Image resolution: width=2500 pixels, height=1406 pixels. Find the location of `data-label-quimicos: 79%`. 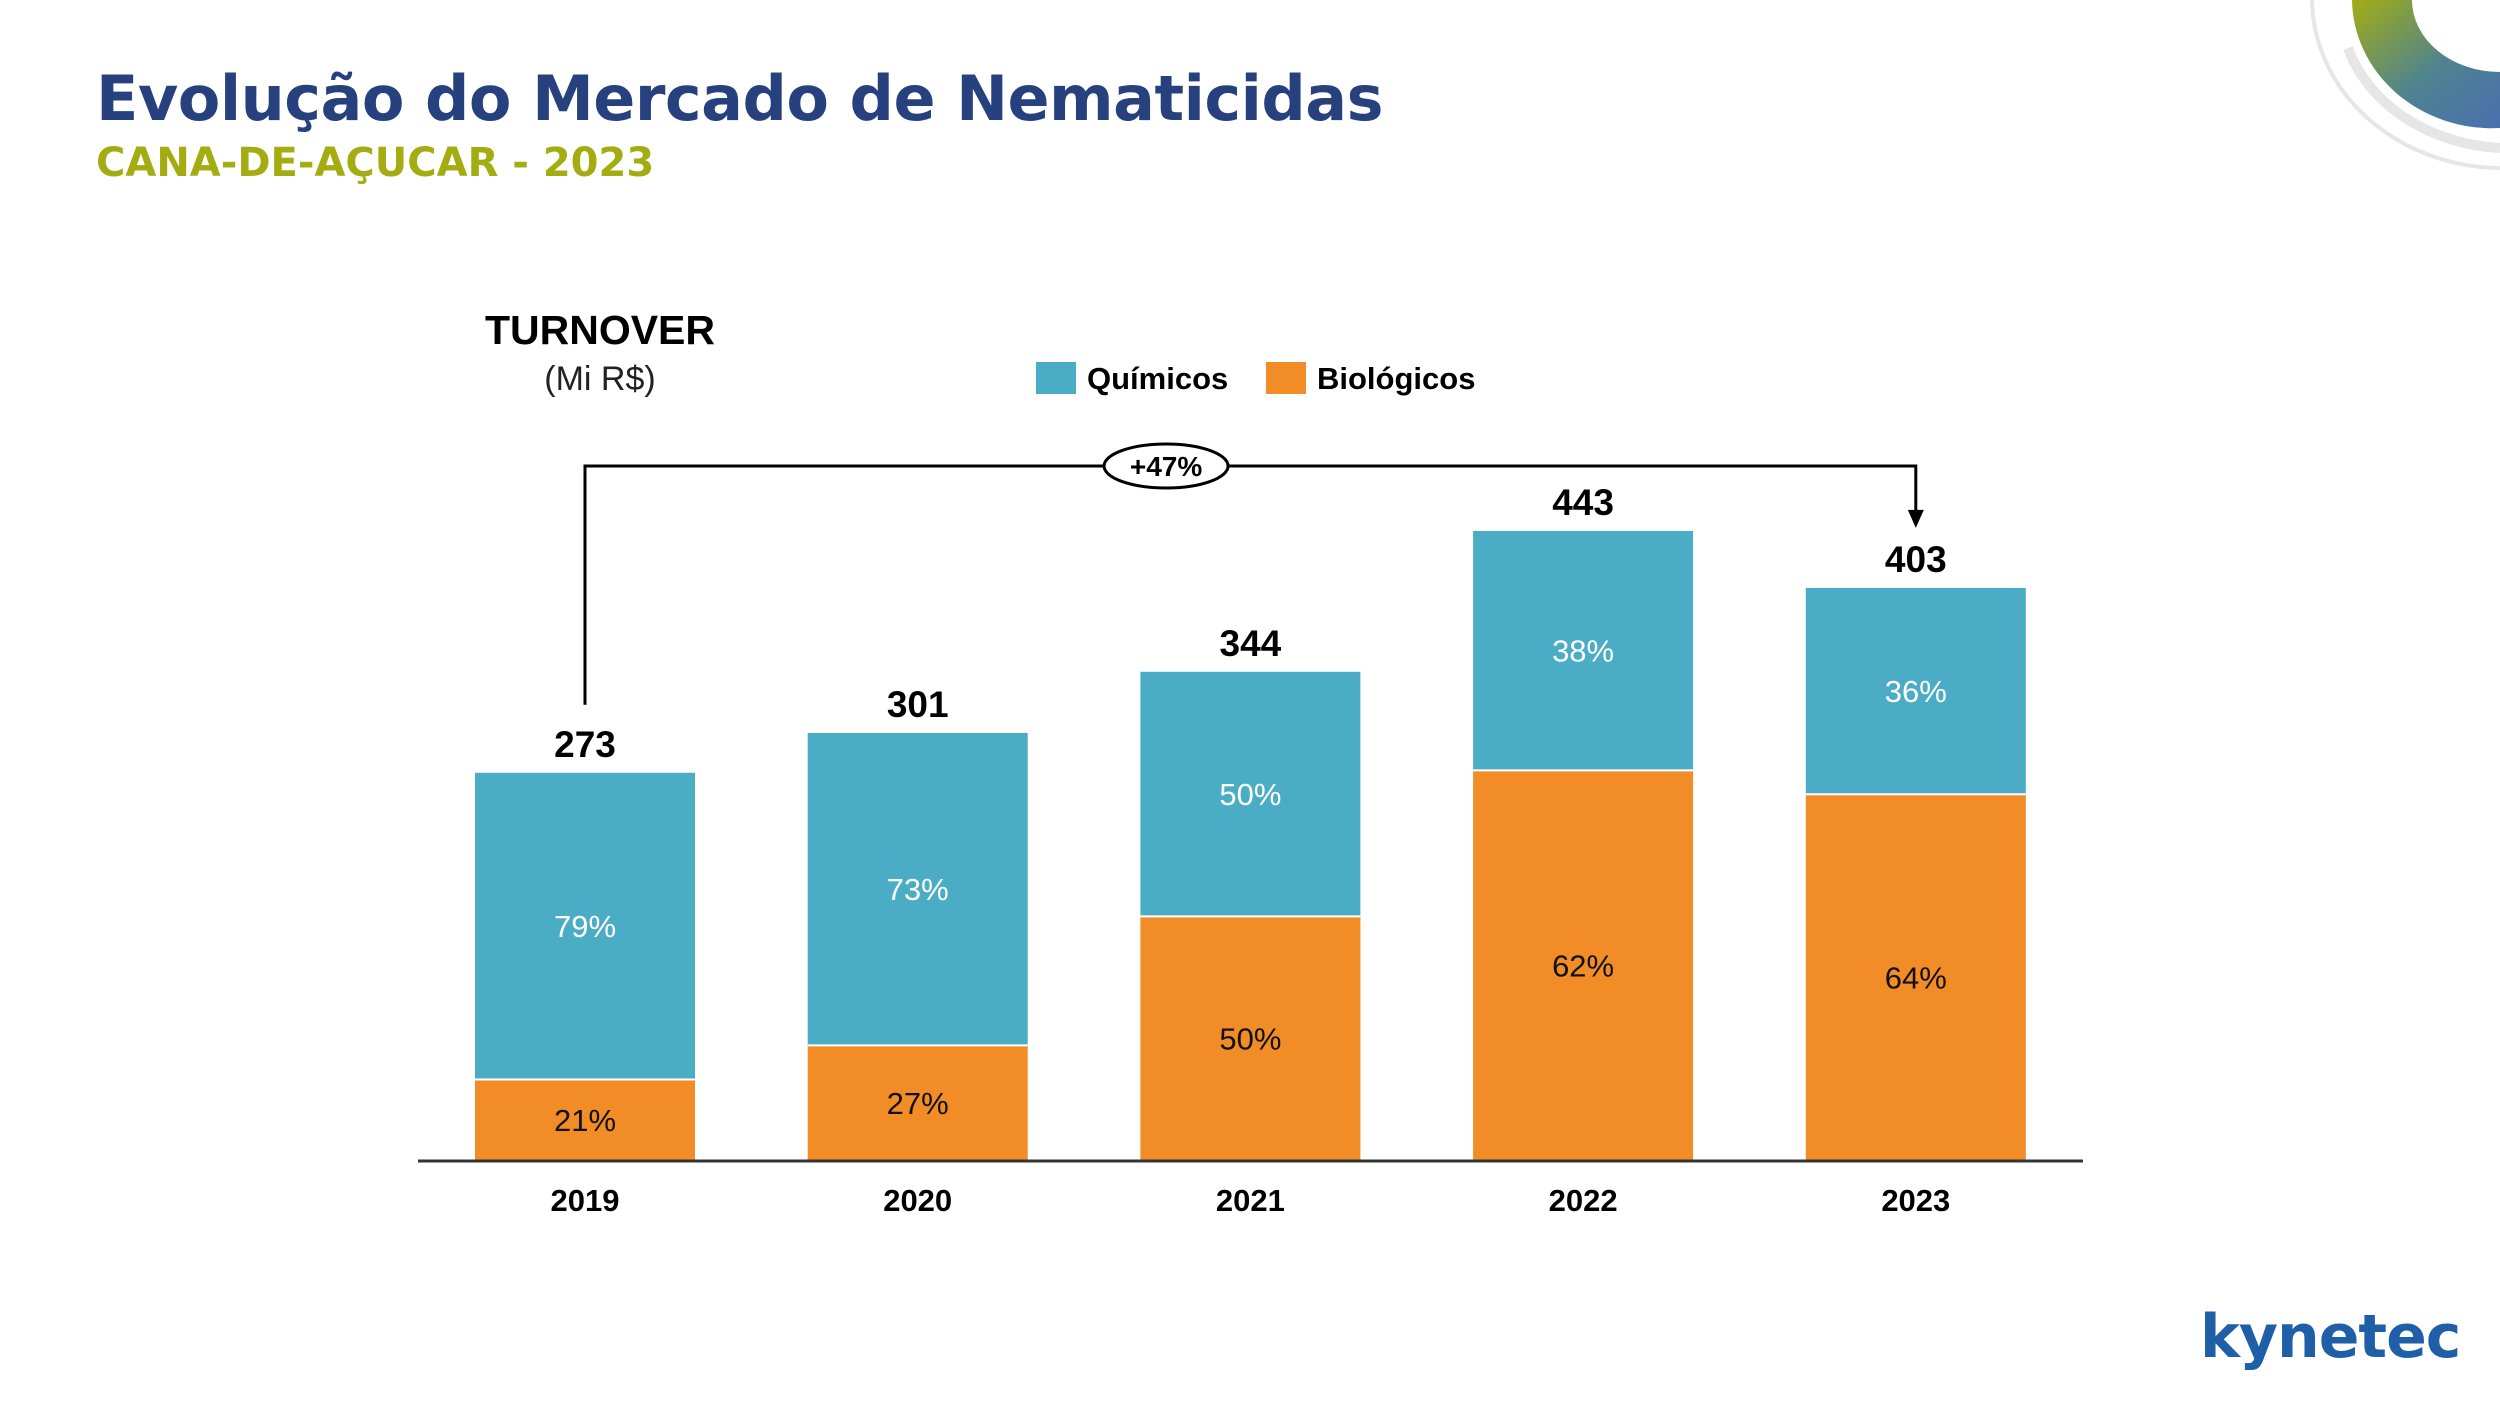

data-label-quimicos: 79% is located at coordinates (585, 926).